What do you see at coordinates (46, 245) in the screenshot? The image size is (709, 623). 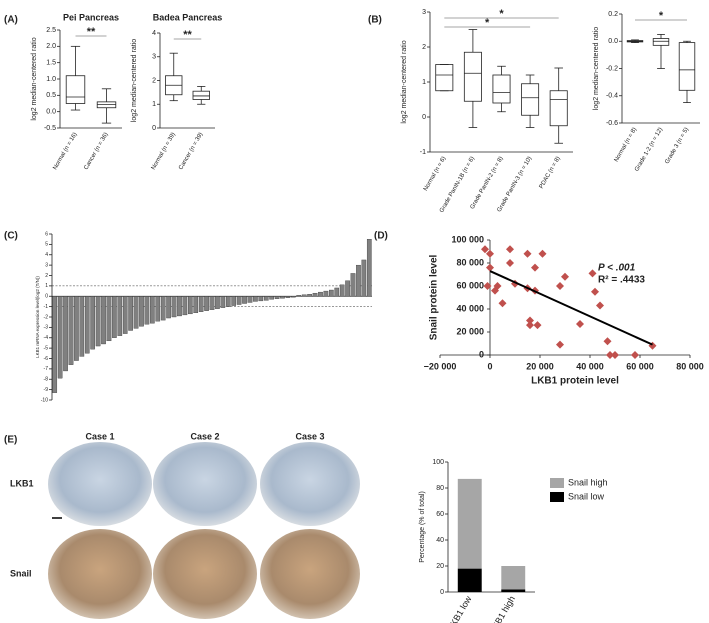 I see `y-tick-label: 5` at bounding box center [46, 245].